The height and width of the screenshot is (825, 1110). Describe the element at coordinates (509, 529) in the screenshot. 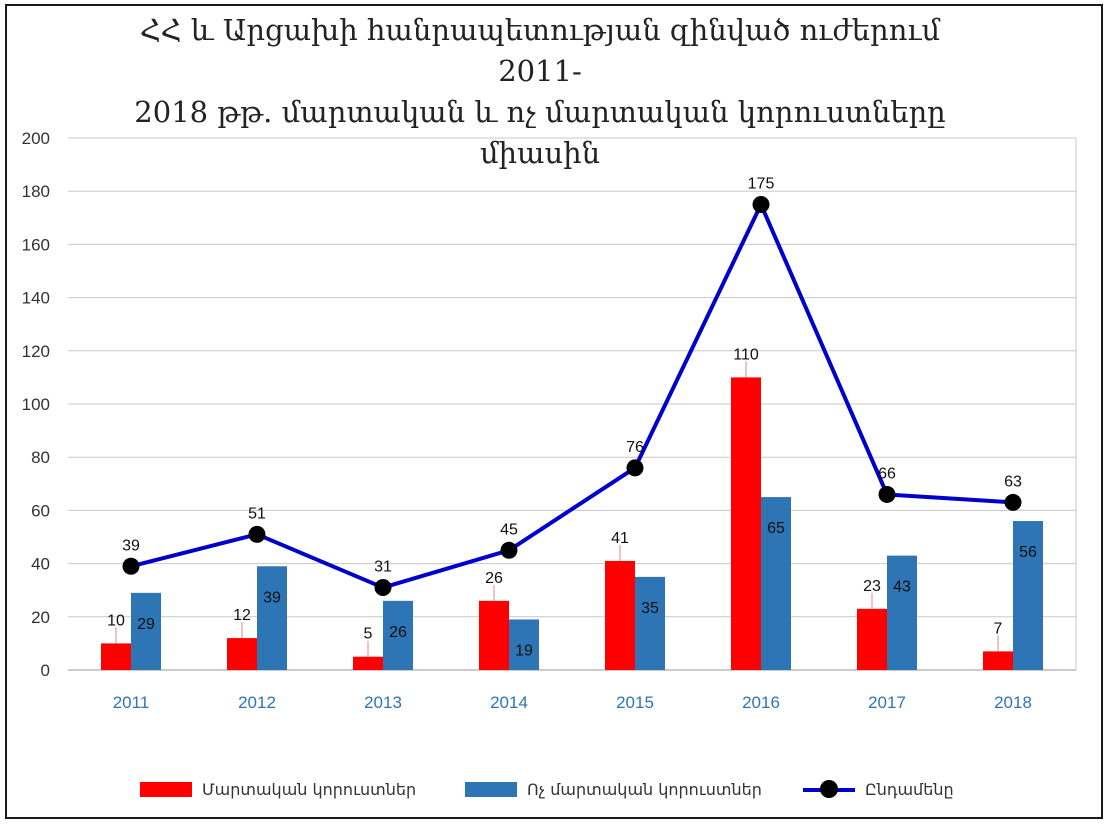

I see `data-label-total-2014: 45` at that location.